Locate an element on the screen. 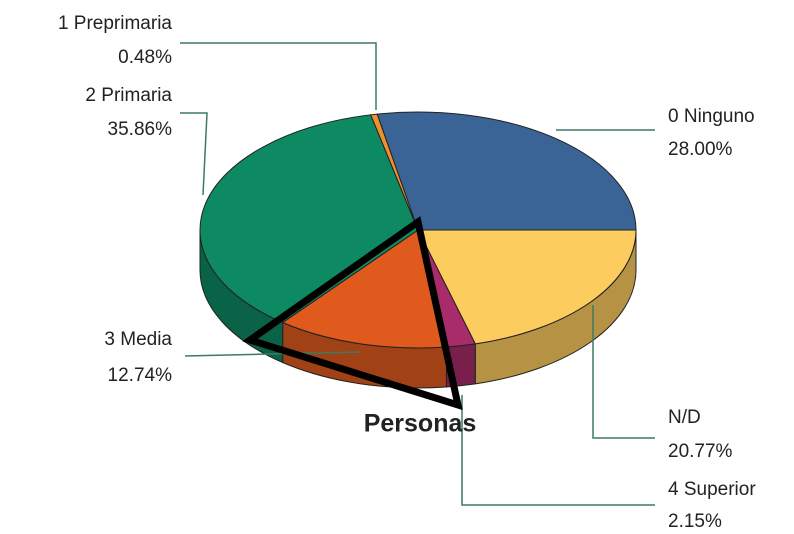 This screenshot has width=794, height=534. chart-title: Personas is located at coordinates (420, 424).